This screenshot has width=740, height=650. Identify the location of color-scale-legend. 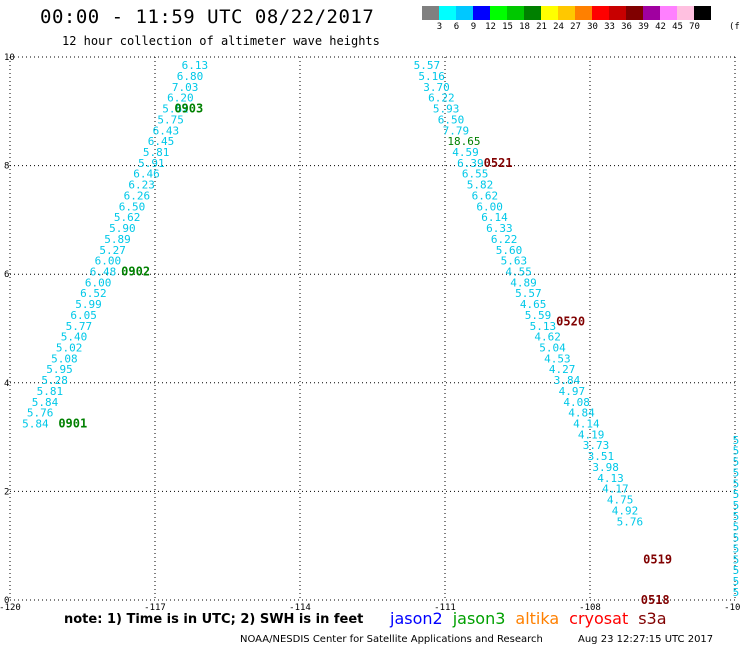
(566, 13).